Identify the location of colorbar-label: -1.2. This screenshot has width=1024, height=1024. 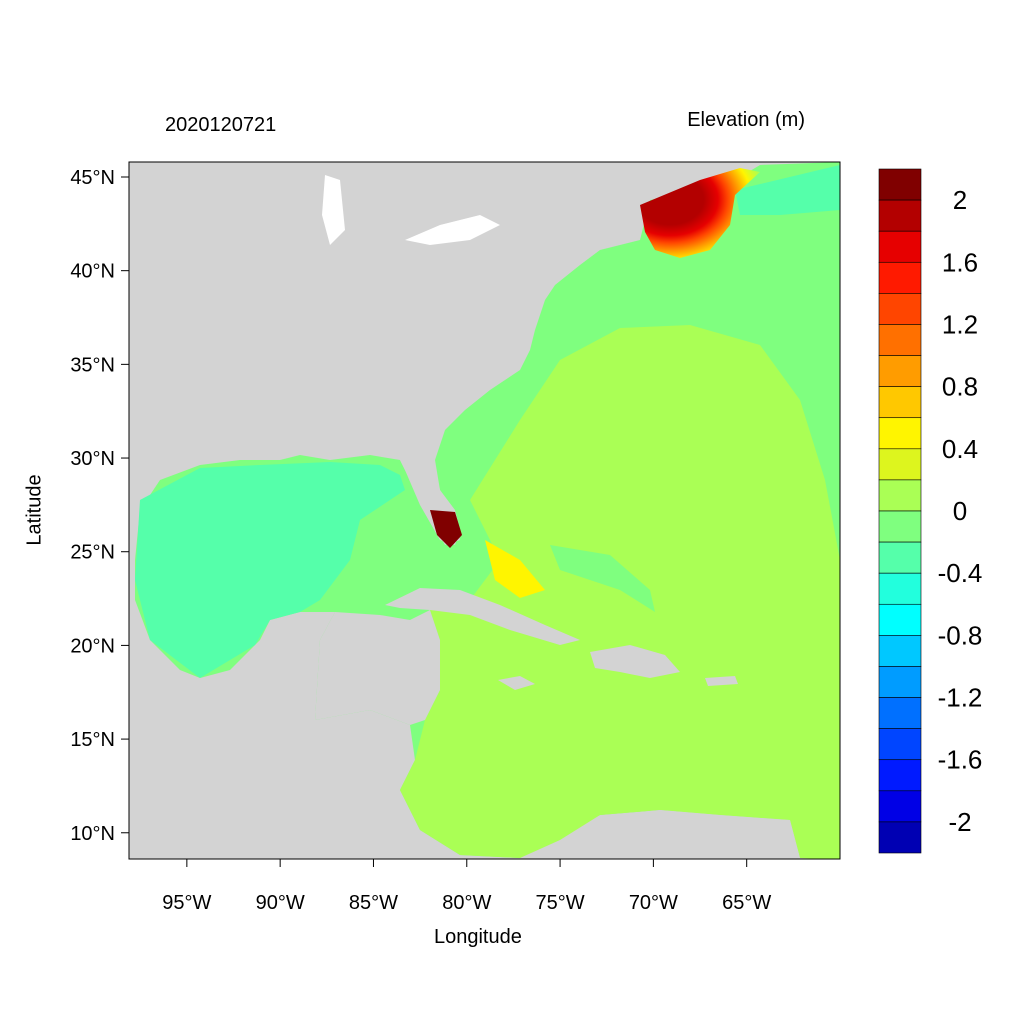
(960, 698).